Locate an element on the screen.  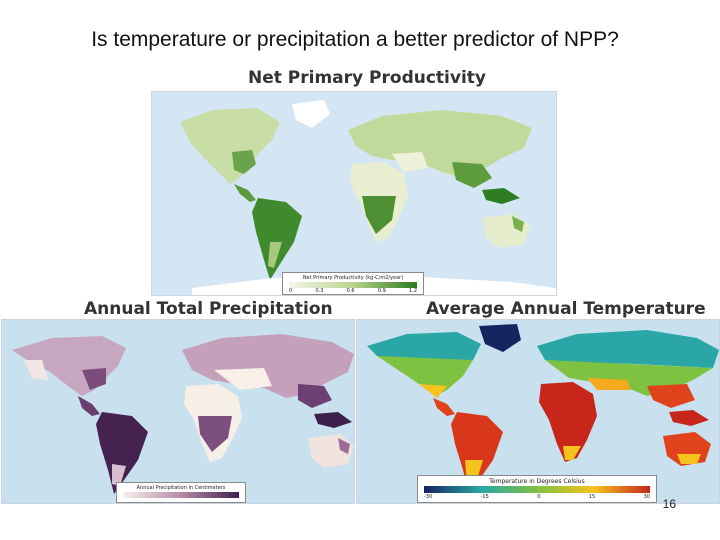
npp-tick: 0.9 is located at coordinates (381, 291).